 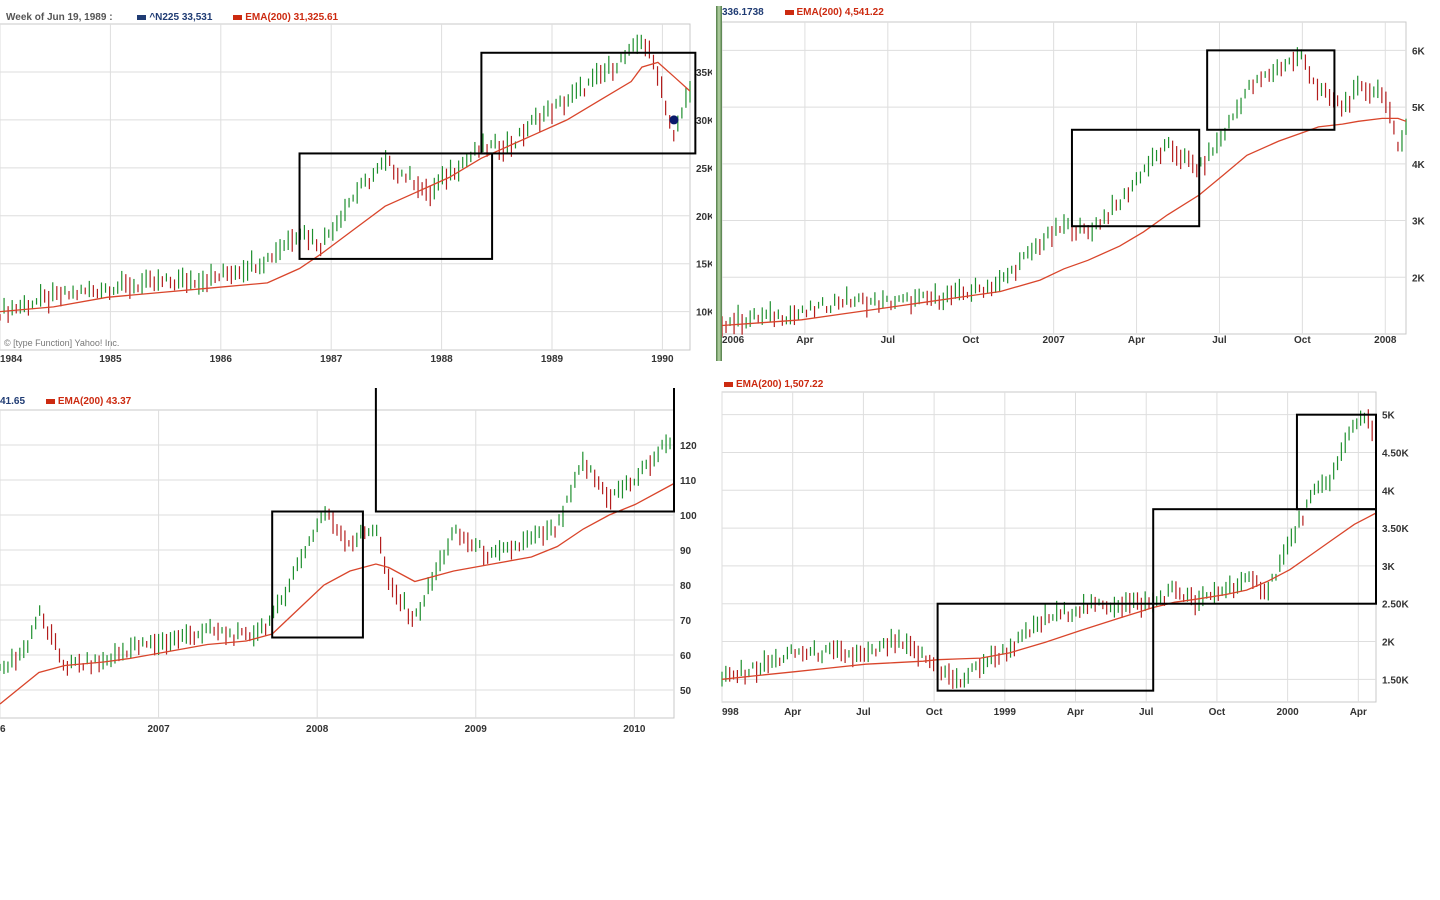 I want to click on y-tick-label: 100, so click(x=688, y=516).